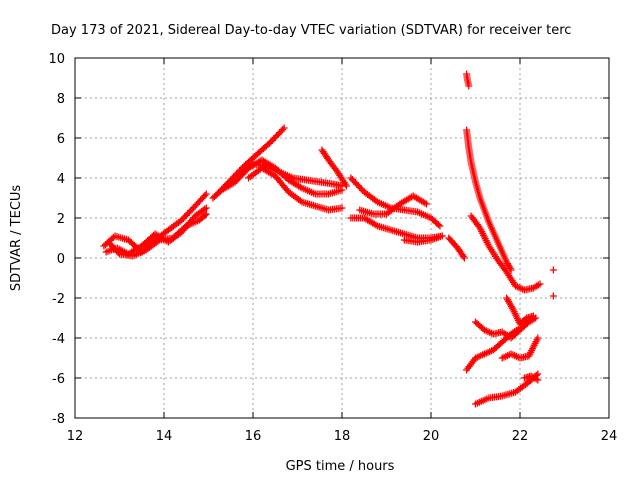 This screenshot has width=640, height=480. Describe the element at coordinates (61, 99) in the screenshot. I see `y-tick-label: 8` at that location.